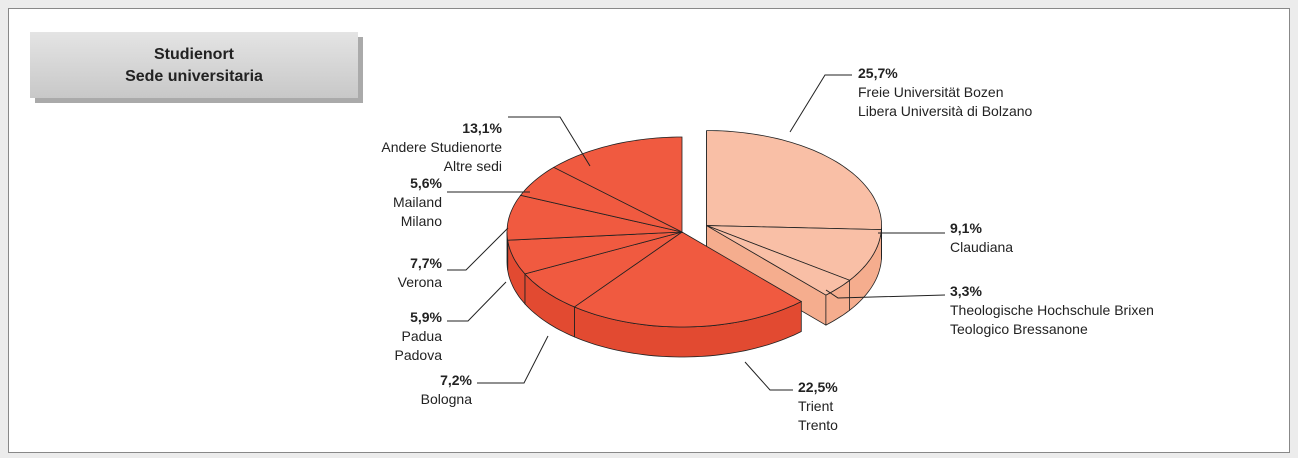 The image size is (1298, 458). Describe the element at coordinates (194, 76) in the screenshot. I see `chart-subtitle: Sede universitaria` at that location.